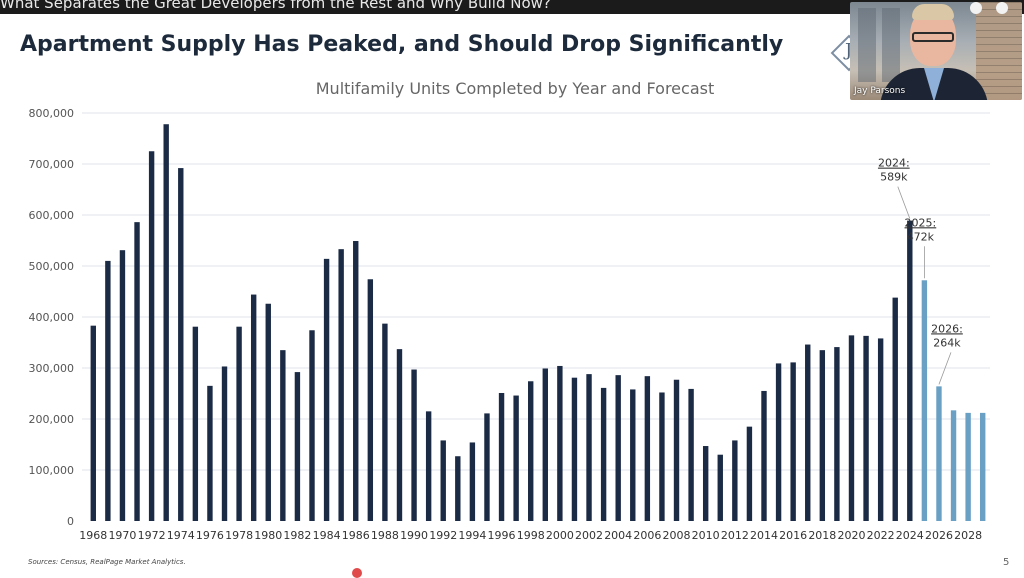 The width and height of the screenshot is (1024, 578). Describe the element at coordinates (268, 535) in the screenshot. I see `x-tick-label: 1980` at that location.